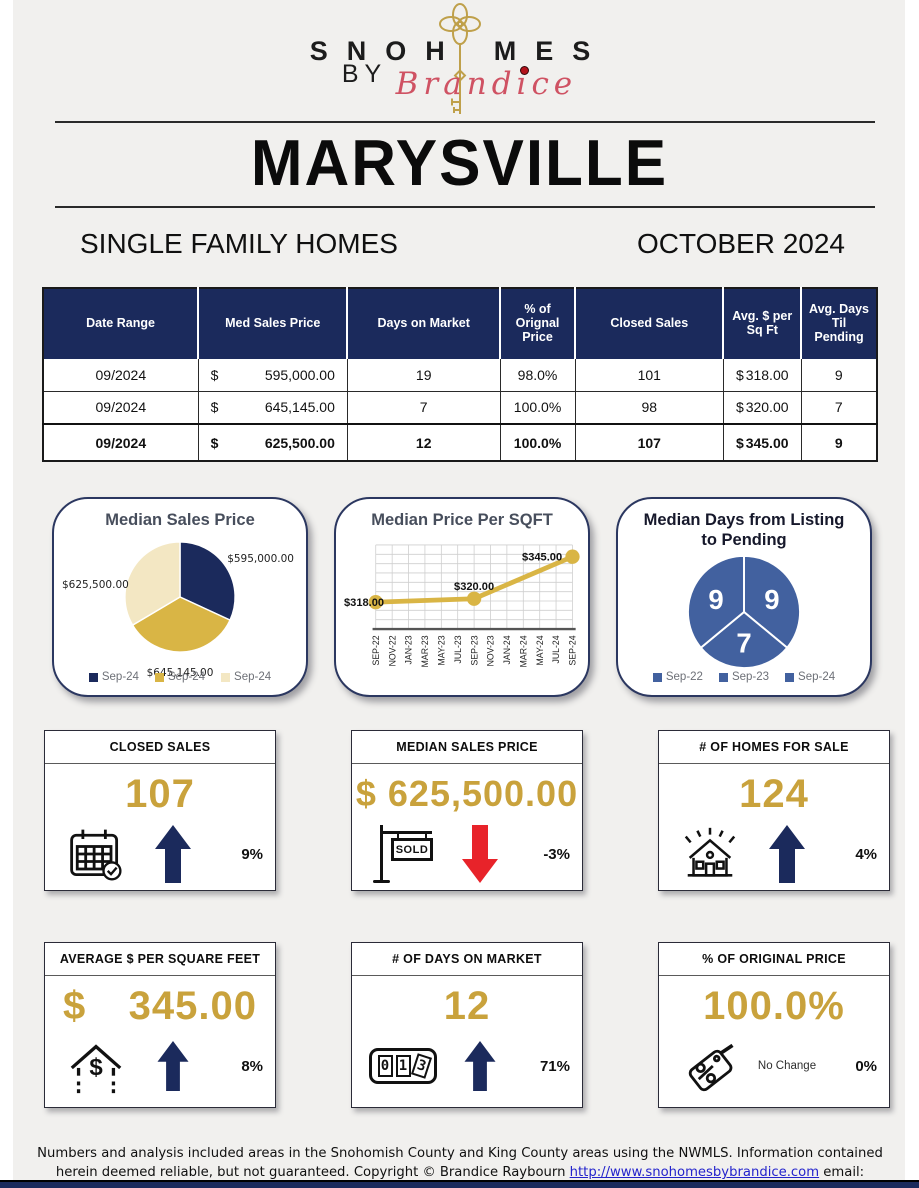  What do you see at coordinates (239, 243) in the screenshot?
I see `subtitle-property-type: SINGLE FAMILY HOMES` at bounding box center [239, 243].